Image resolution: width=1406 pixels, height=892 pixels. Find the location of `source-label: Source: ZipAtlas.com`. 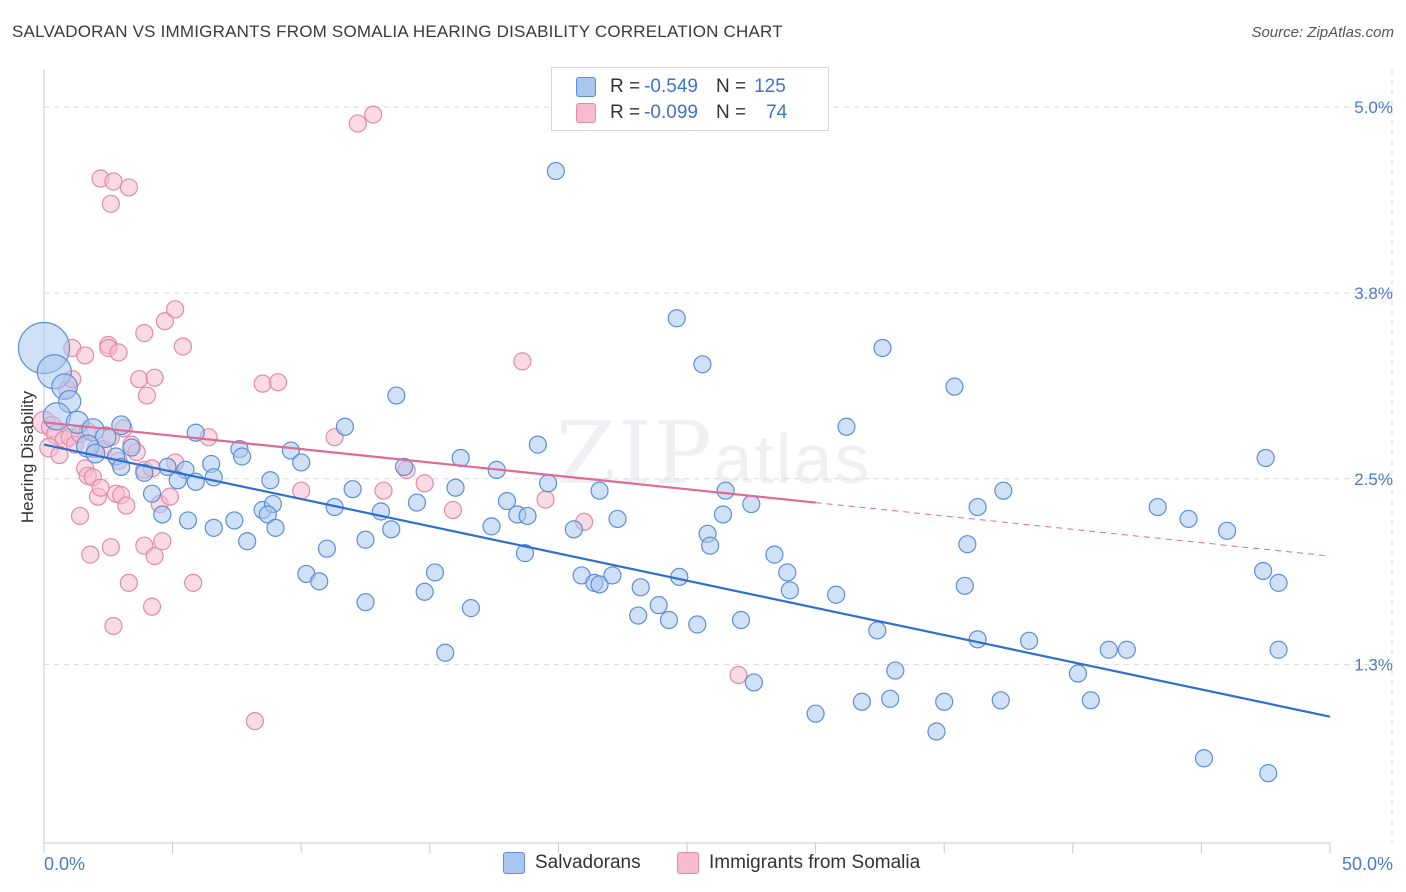

source-label: Source: ZipAtlas.com is located at coordinates (1322, 32).